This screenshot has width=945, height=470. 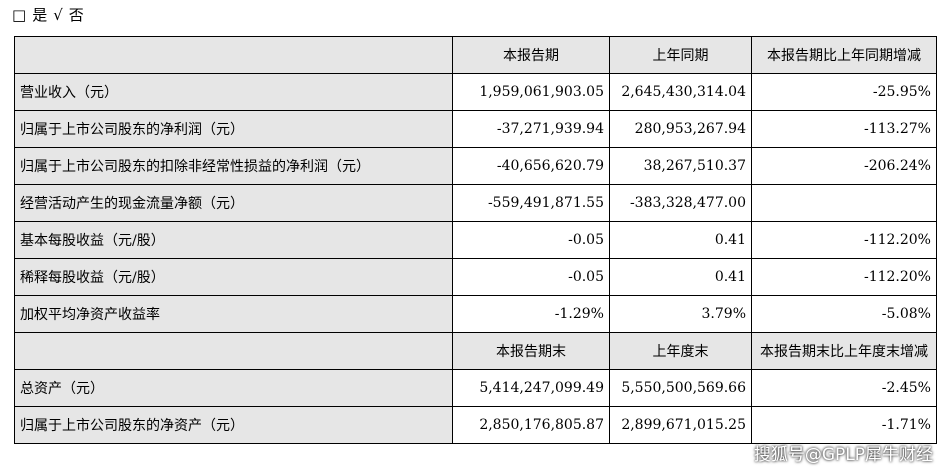 What do you see at coordinates (680, 425) in the screenshot?
I see `prior-value: 2,899,671,015.25` at bounding box center [680, 425].